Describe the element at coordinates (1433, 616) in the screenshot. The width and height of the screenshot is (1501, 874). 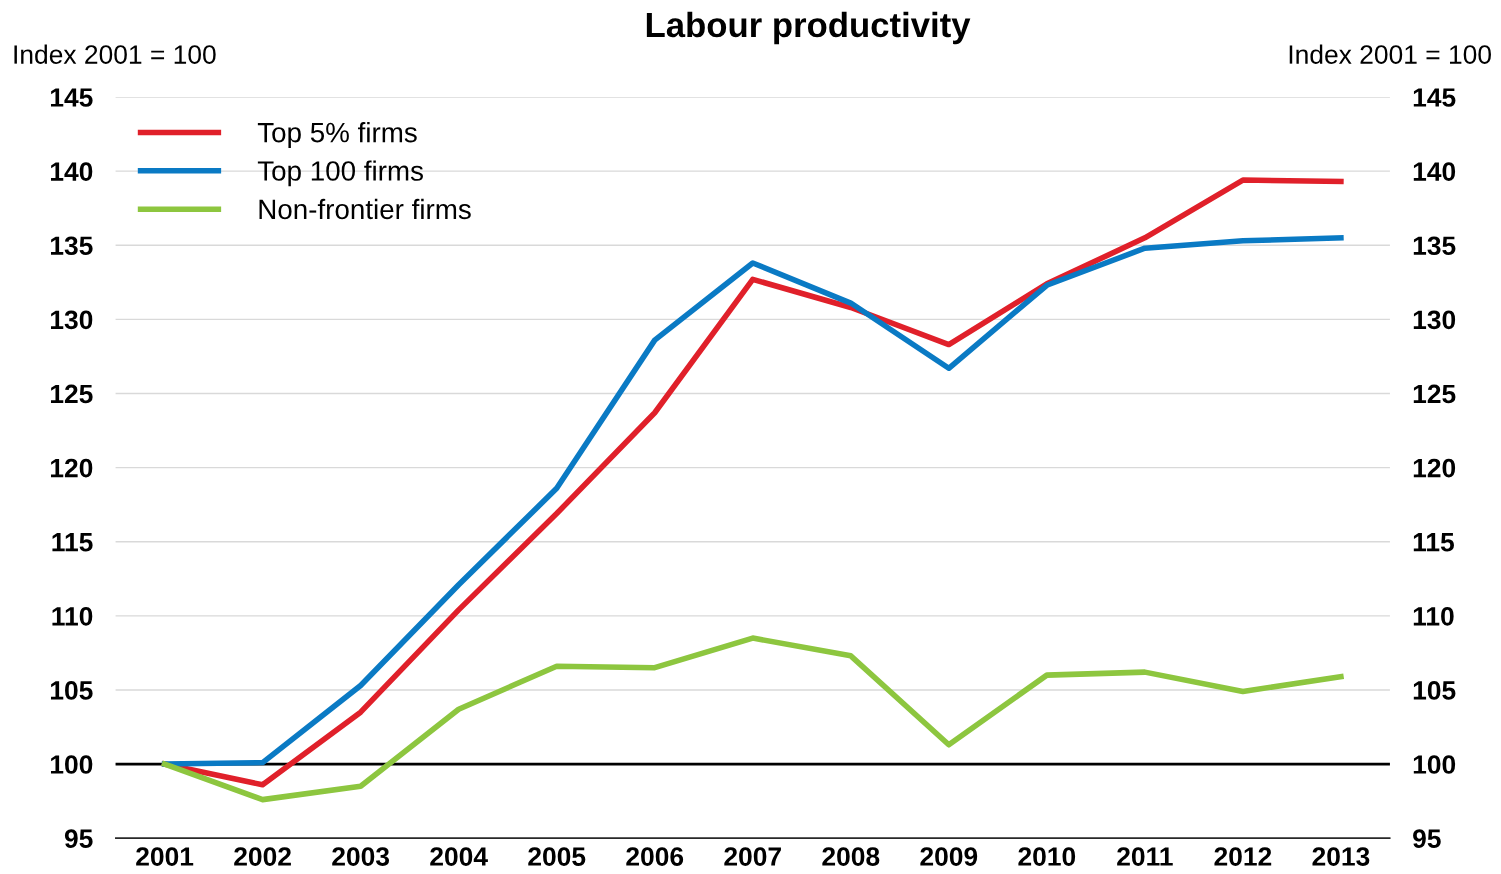
I see `y2-tick-label: 110` at that location.